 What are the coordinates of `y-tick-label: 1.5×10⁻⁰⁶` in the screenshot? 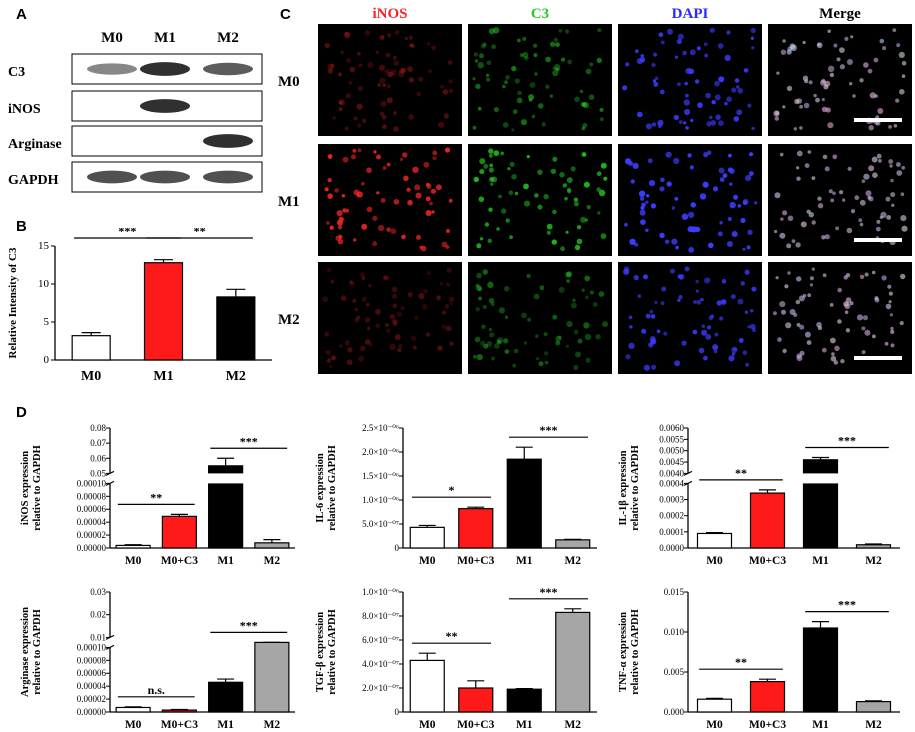 It's located at (380, 476).